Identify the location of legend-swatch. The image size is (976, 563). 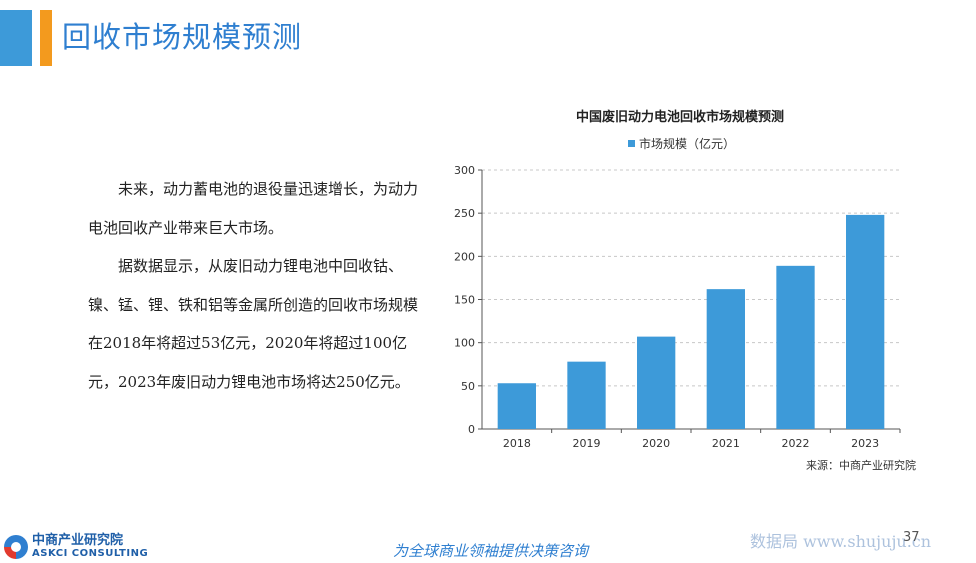
(631, 143).